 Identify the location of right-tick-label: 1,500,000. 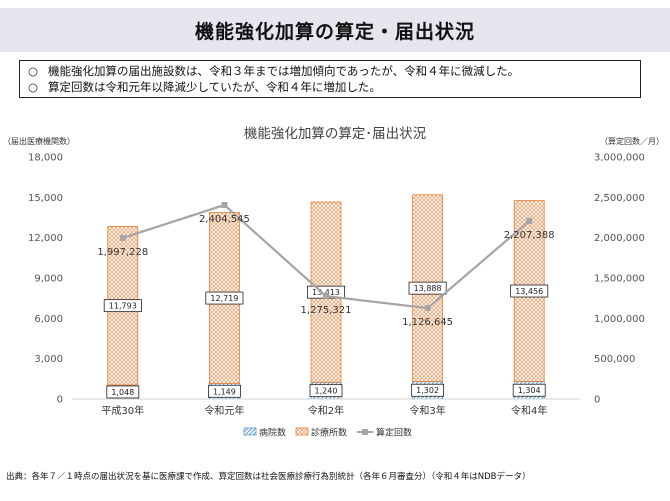
(619, 279).